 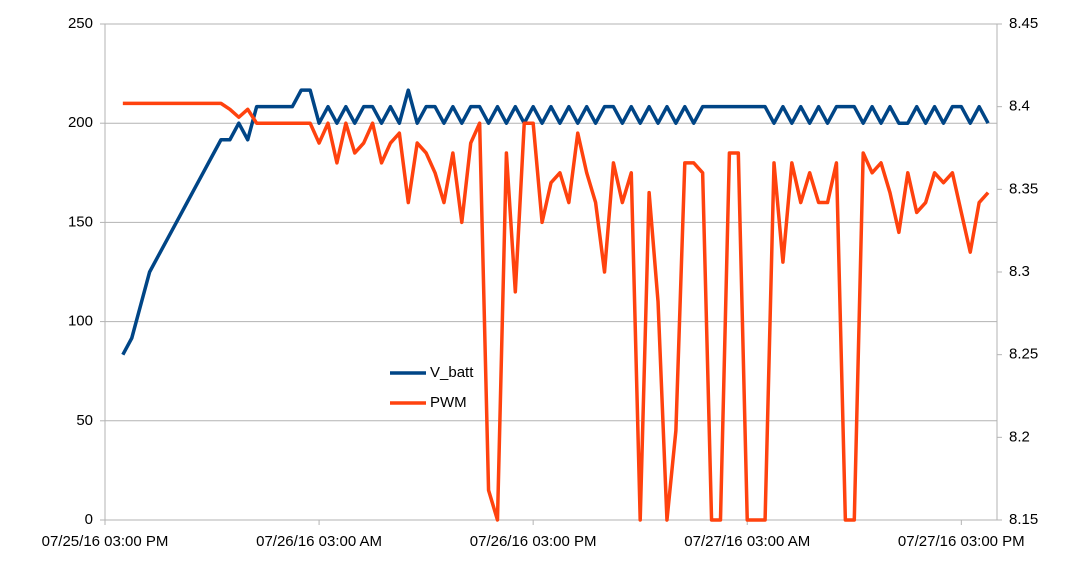 What do you see at coordinates (80, 122) in the screenshot?
I see `y-tick-label: 200` at bounding box center [80, 122].